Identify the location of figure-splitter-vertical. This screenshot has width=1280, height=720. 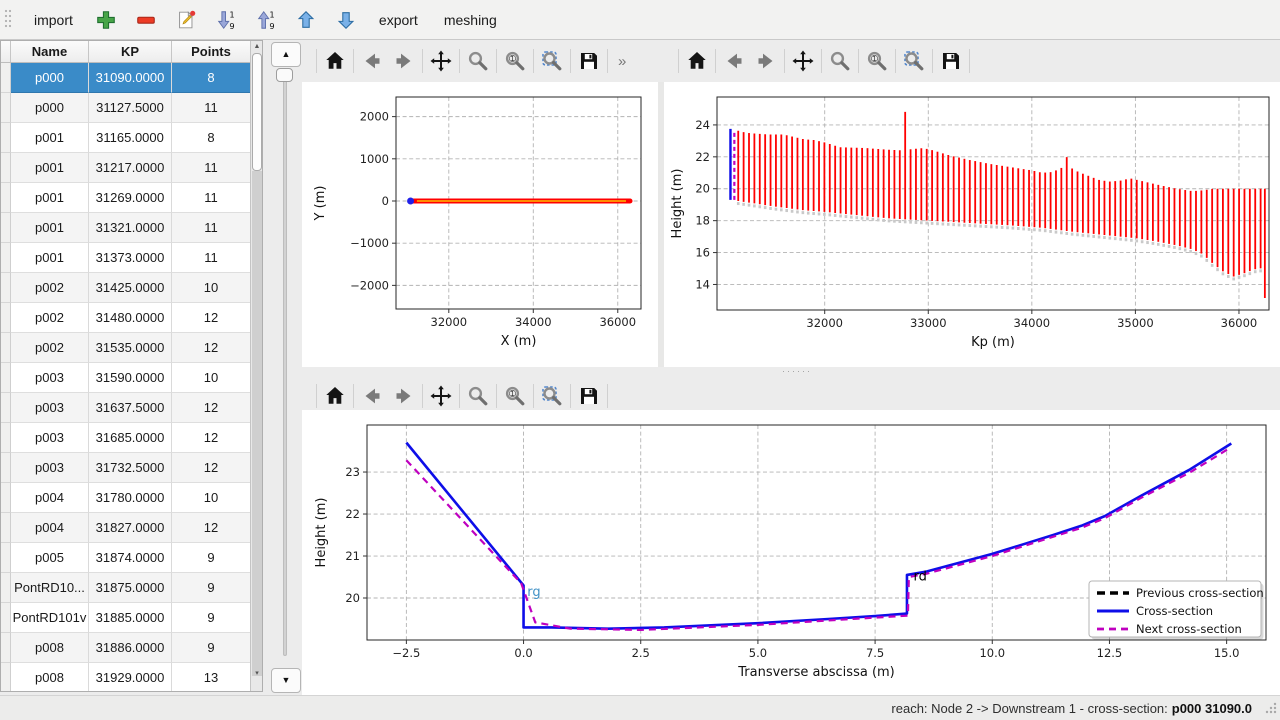
(661, 224).